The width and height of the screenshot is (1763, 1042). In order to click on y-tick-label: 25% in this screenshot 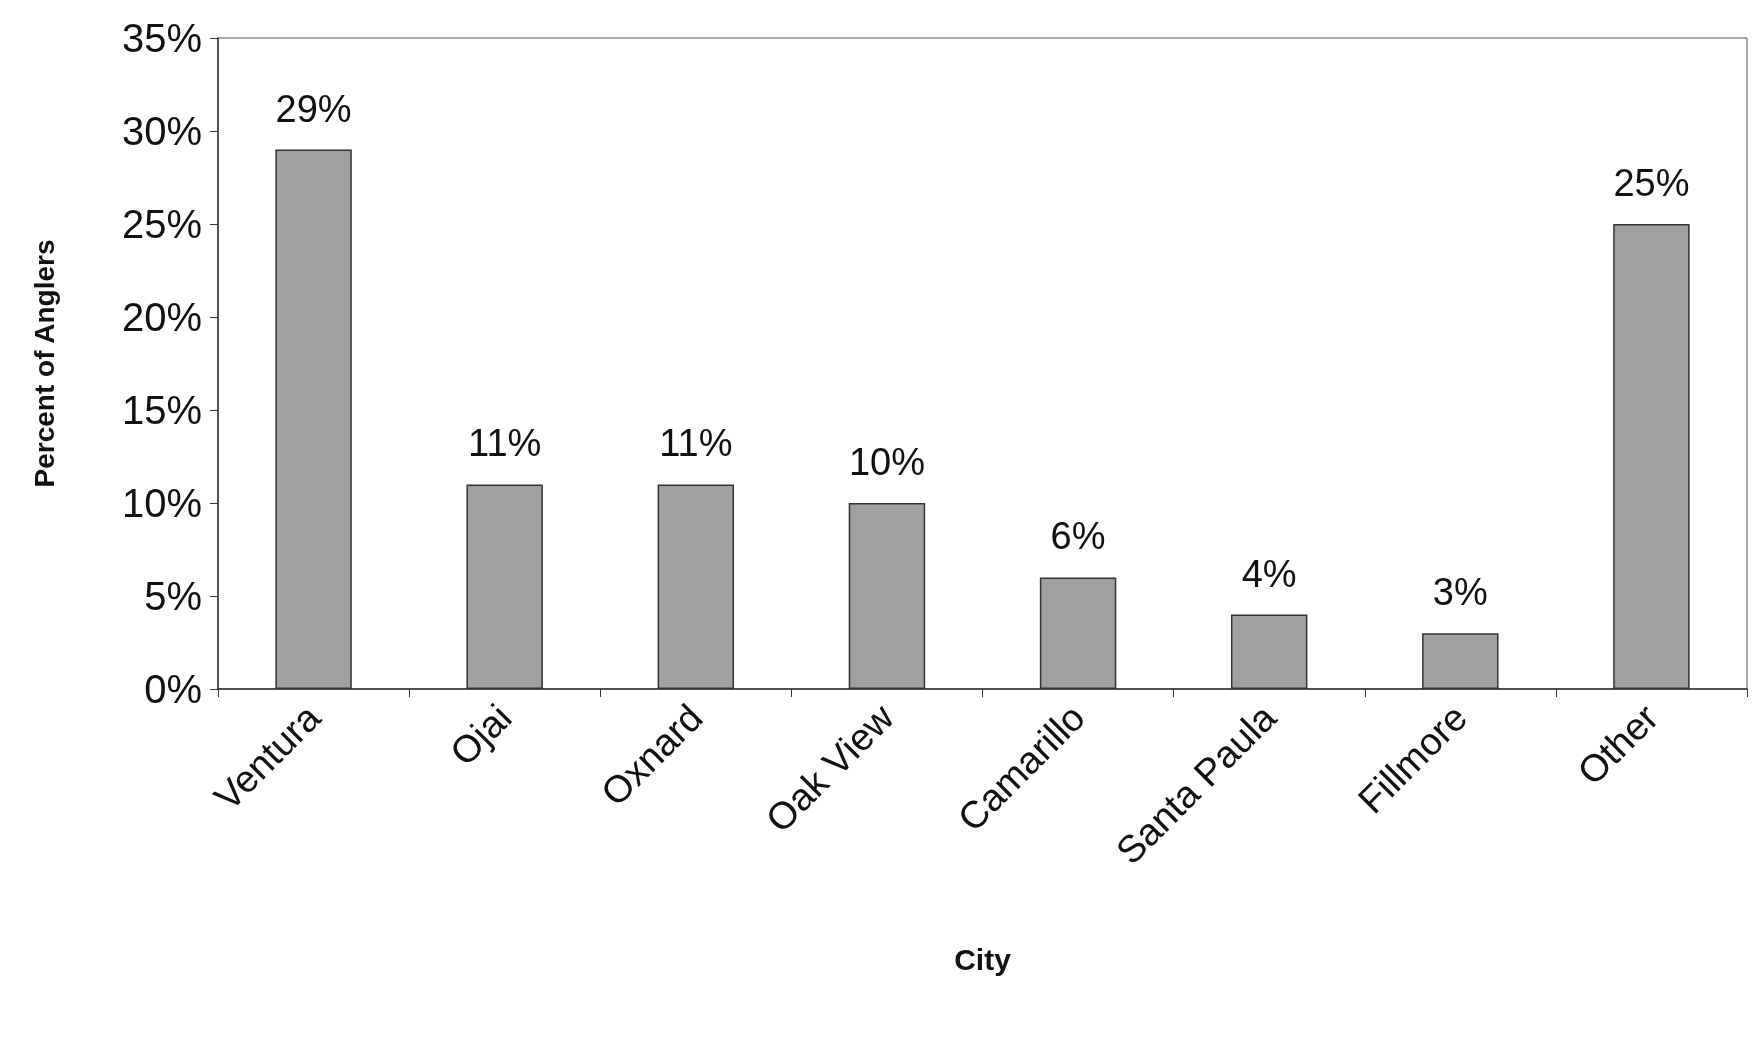, I will do `click(161, 224)`.